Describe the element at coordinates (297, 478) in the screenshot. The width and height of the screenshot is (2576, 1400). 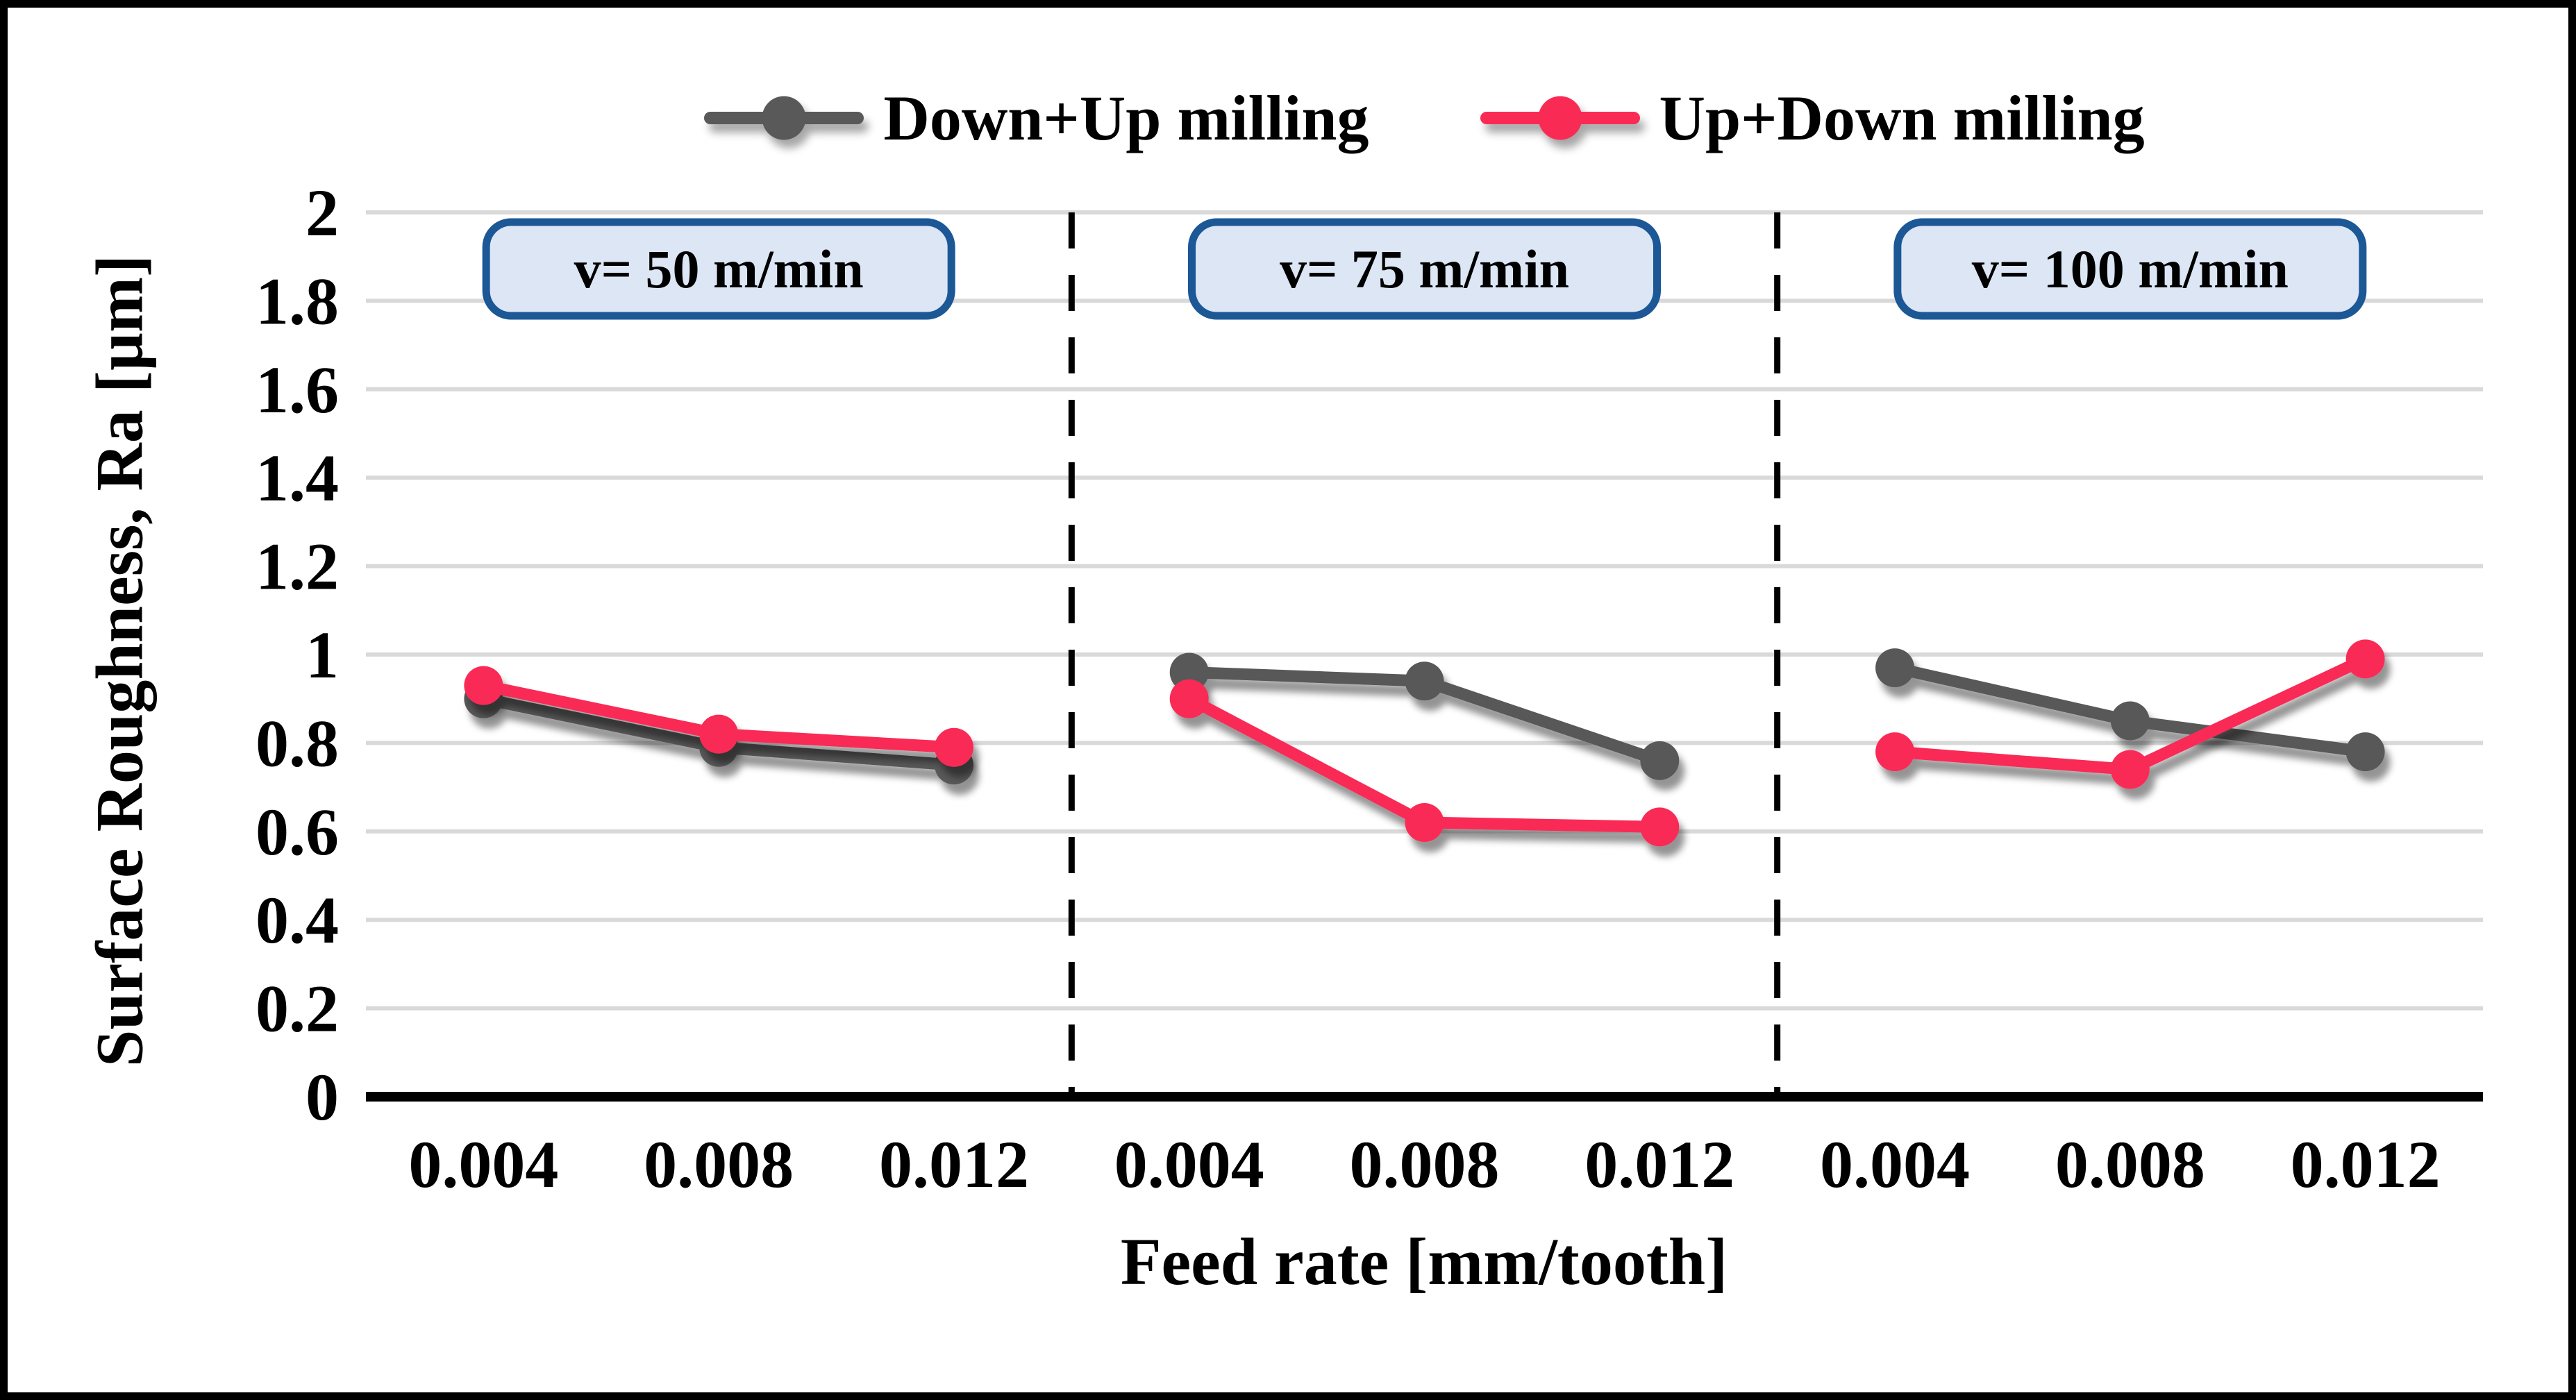
I see `y-tick-label: 1.4` at that location.